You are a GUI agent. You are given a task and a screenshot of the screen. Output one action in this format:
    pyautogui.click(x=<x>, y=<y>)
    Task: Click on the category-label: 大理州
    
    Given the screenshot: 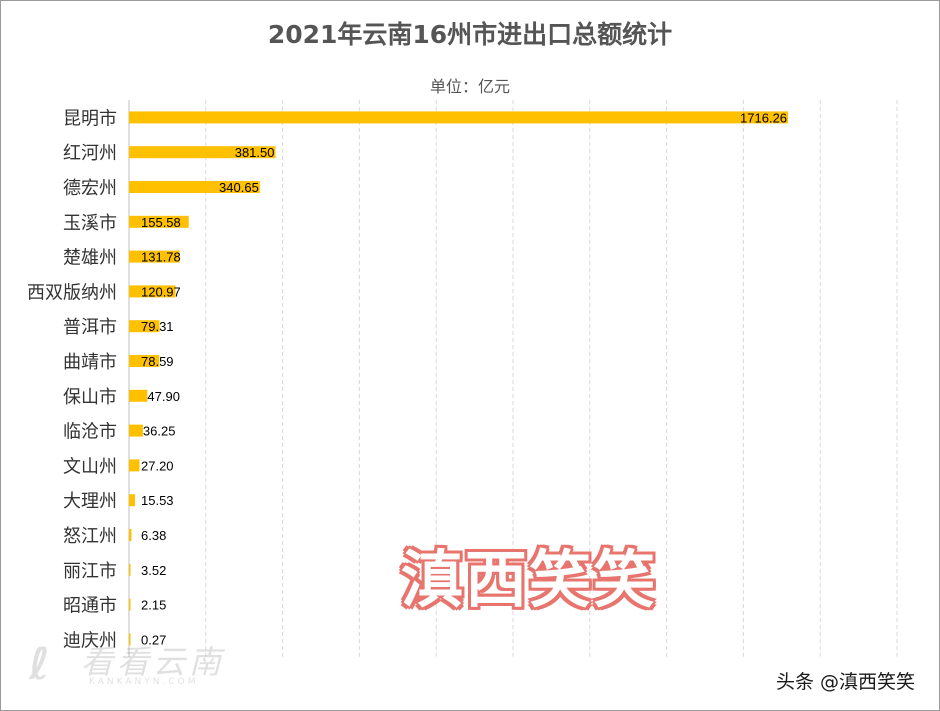 What is the action you would take?
    pyautogui.click(x=90, y=501)
    